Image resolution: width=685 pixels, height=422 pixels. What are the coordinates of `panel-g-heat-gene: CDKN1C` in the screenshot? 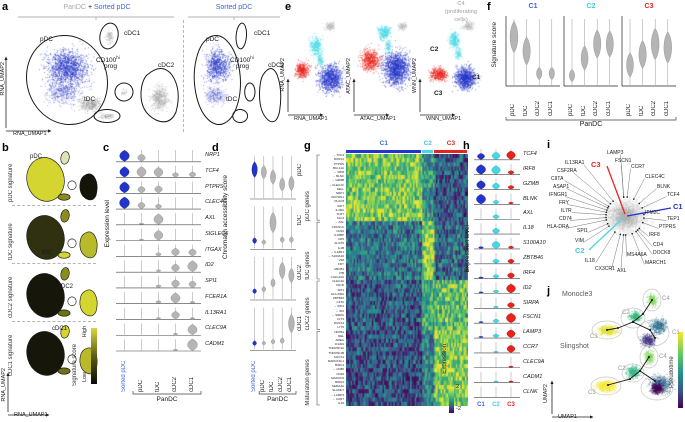 It's located at (337, 226).